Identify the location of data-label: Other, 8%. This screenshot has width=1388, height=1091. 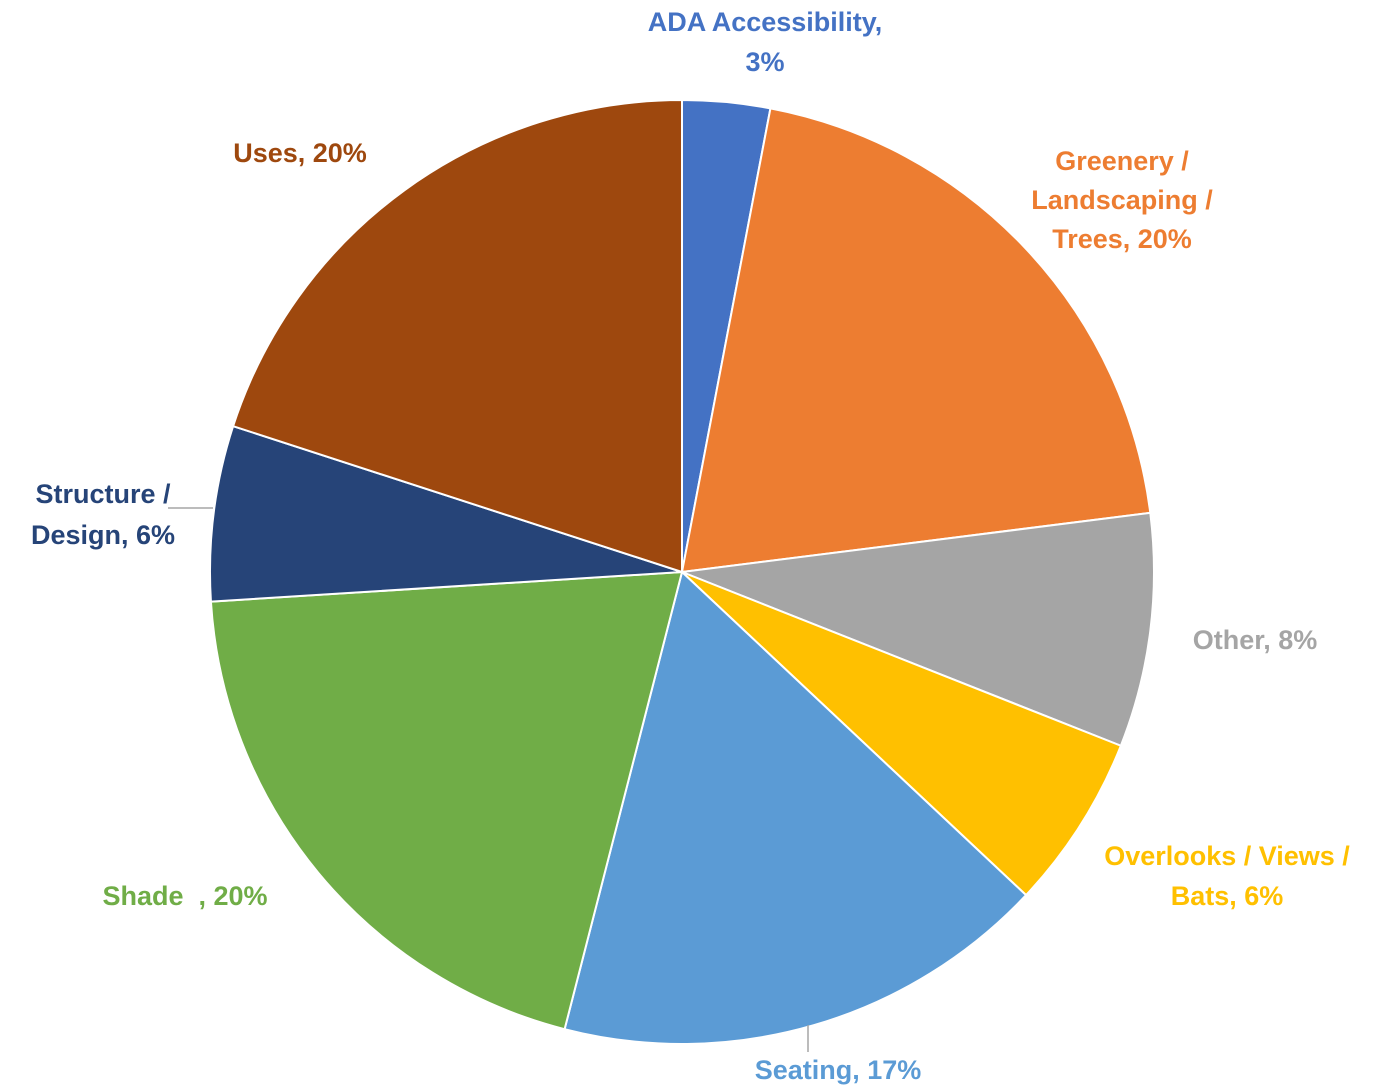
(1255, 640).